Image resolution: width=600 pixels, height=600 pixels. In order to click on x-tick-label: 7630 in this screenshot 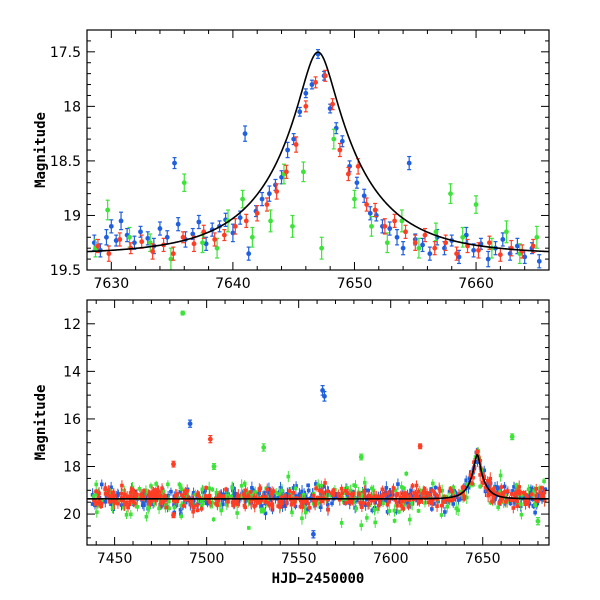, I will do `click(111, 284)`.